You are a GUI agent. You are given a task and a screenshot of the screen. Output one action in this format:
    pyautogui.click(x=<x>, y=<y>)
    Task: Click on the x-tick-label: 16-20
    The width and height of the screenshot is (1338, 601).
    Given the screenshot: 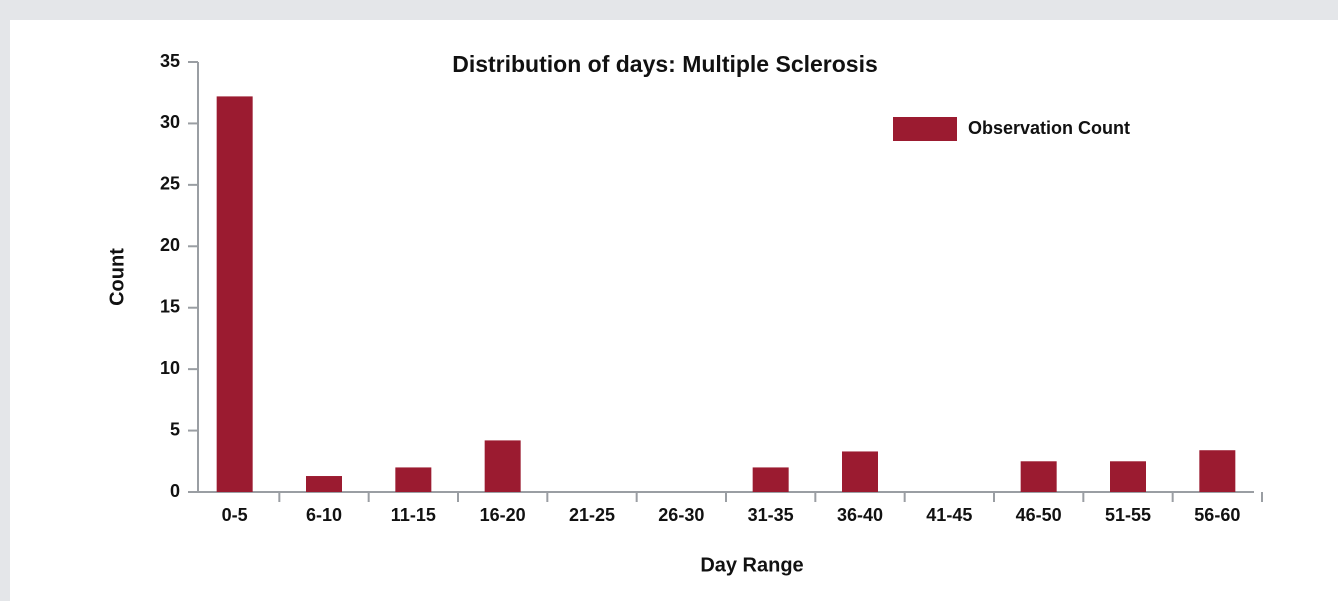 What is the action you would take?
    pyautogui.click(x=503, y=515)
    